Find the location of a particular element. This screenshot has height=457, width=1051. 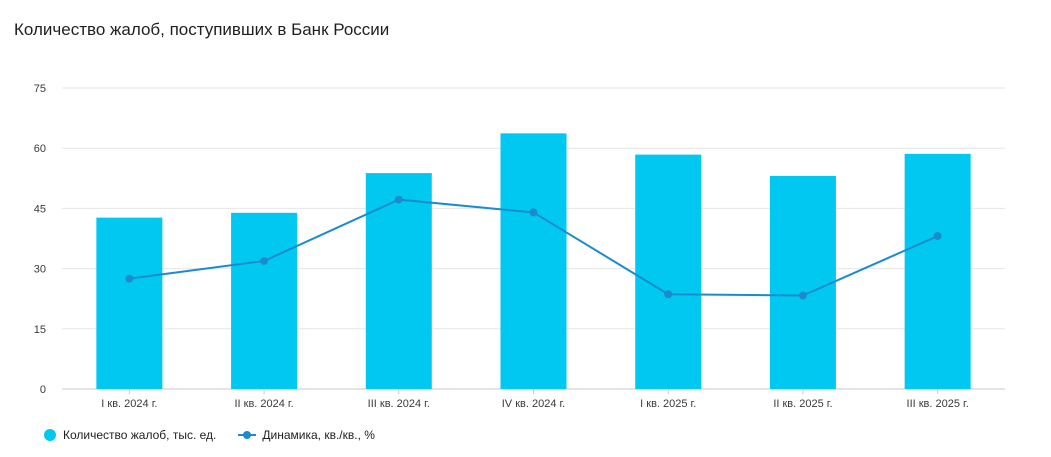

x-tick-label: I кв. 2025 г. is located at coordinates (668, 404).